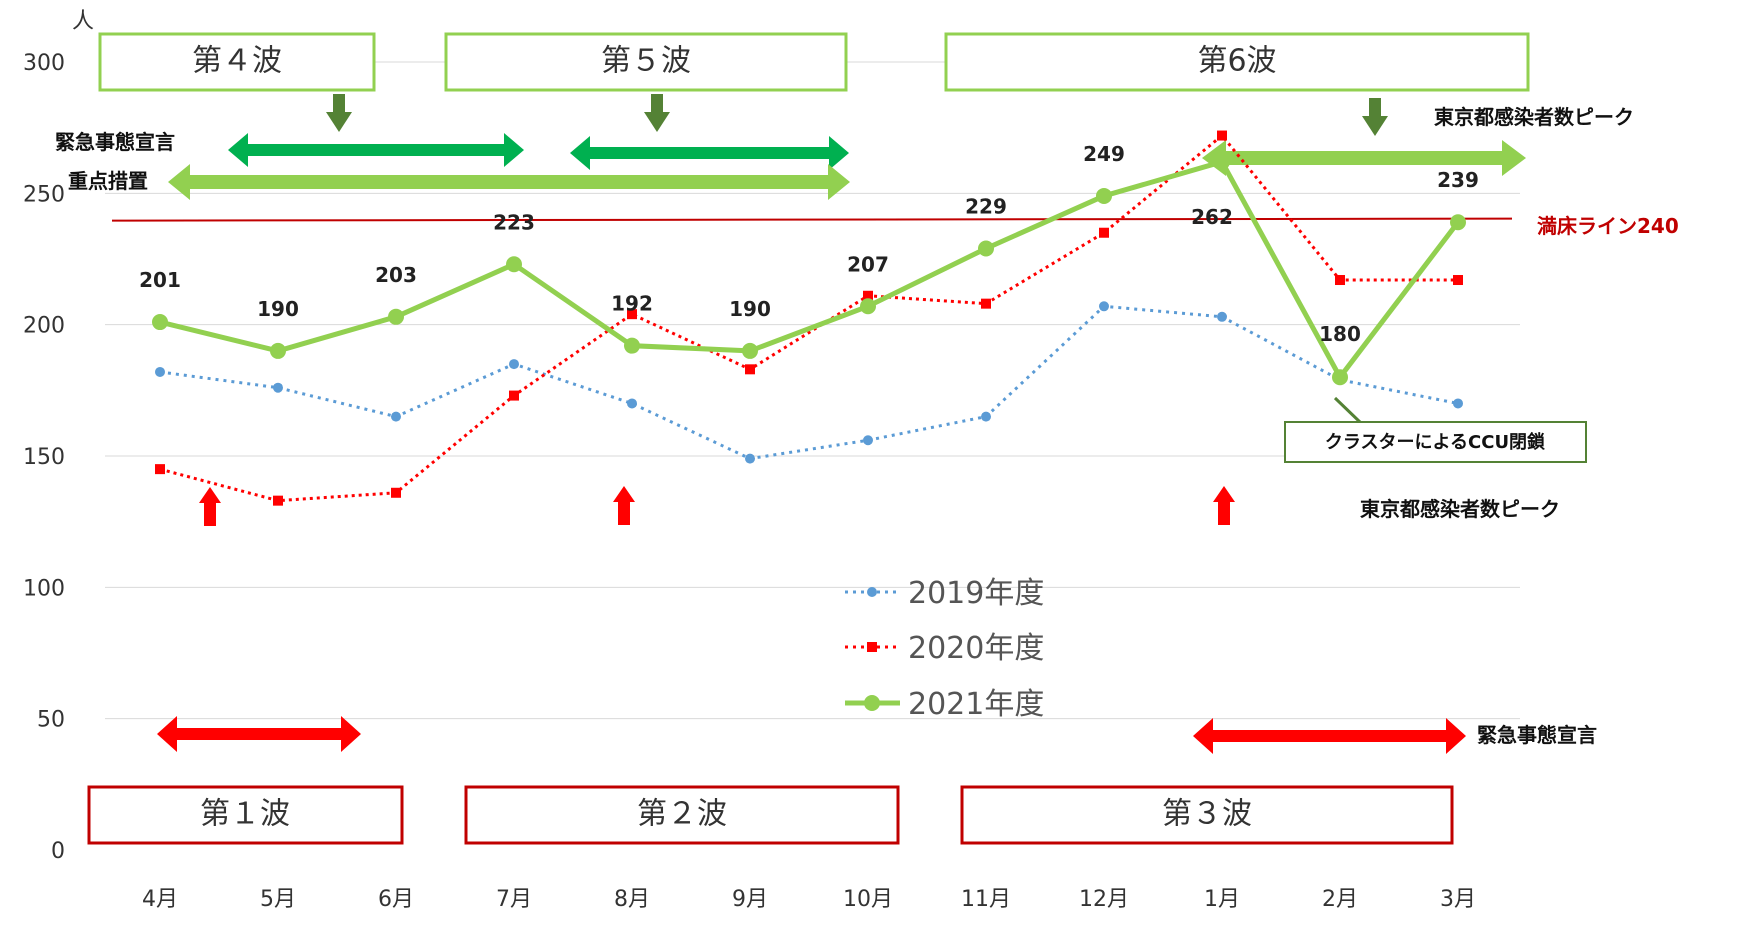 Image resolution: width=1746 pixels, height=927 pixels. What do you see at coordinates (83, 21) in the screenshot?
I see `y-unit-label: 人` at bounding box center [83, 21].